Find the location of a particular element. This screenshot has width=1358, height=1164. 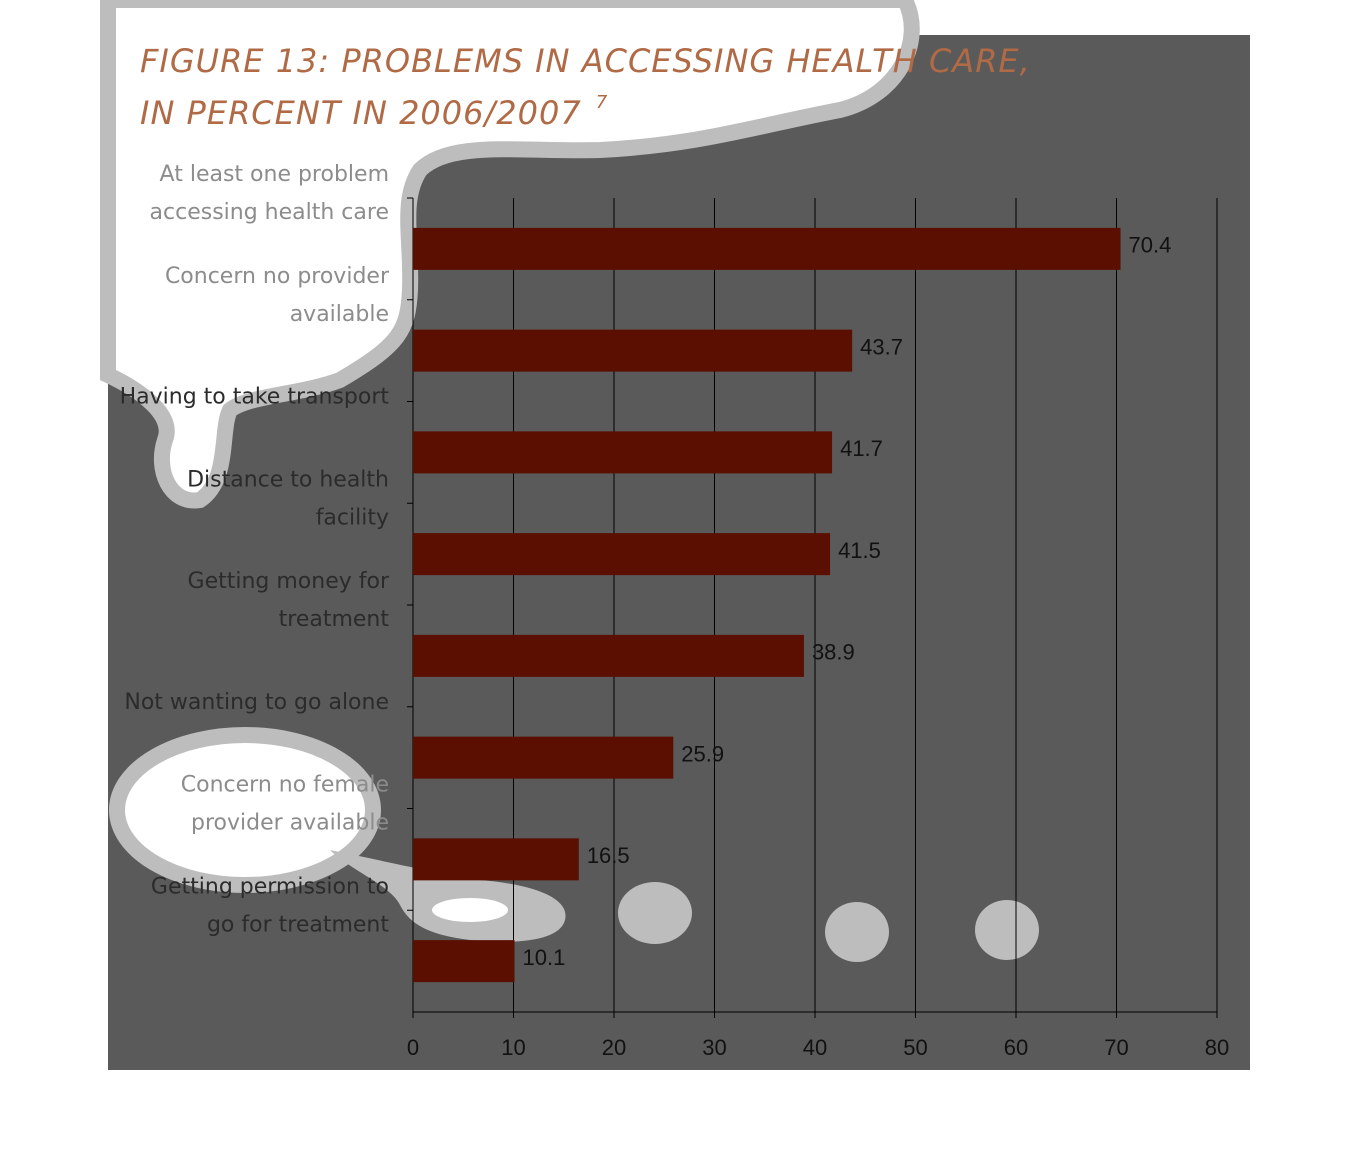

y-tick-label: go for treatment is located at coordinates (298, 924).